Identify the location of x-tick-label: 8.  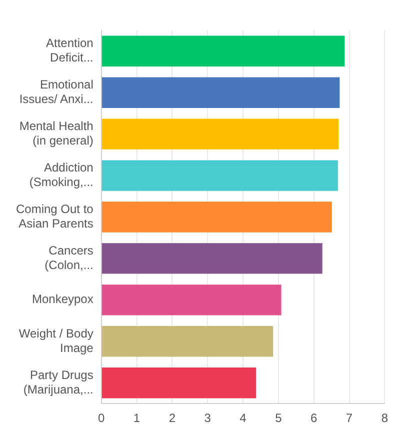
(384, 418).